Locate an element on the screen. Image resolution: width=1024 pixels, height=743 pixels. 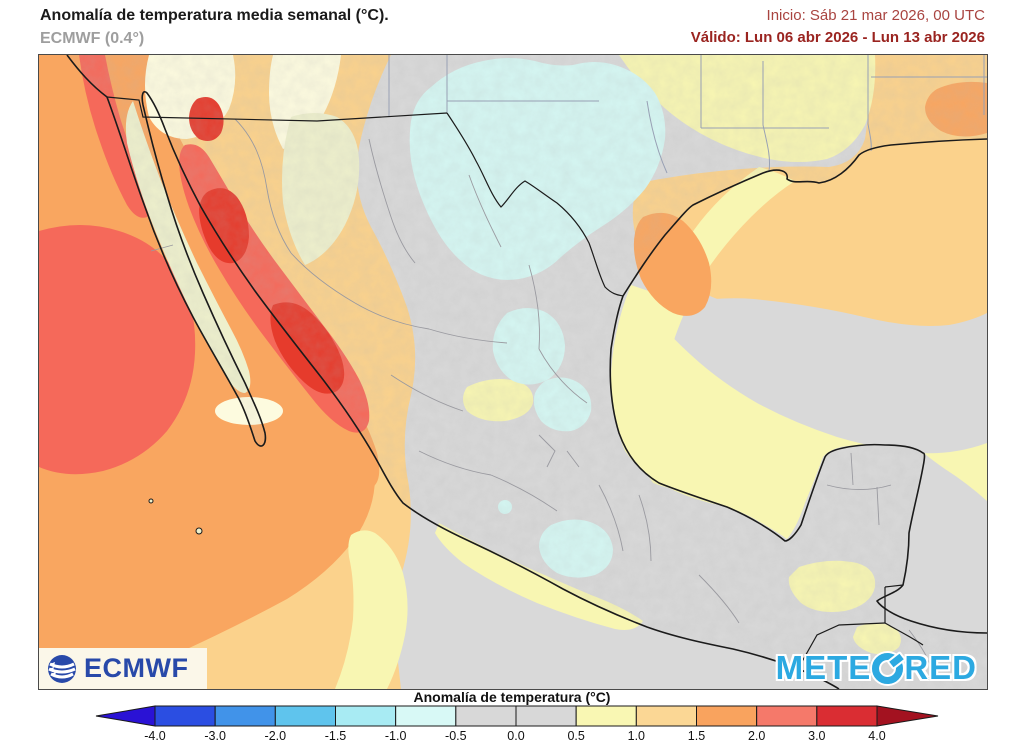
meteored-logo-text-right: RED is located at coordinates (940, 667).